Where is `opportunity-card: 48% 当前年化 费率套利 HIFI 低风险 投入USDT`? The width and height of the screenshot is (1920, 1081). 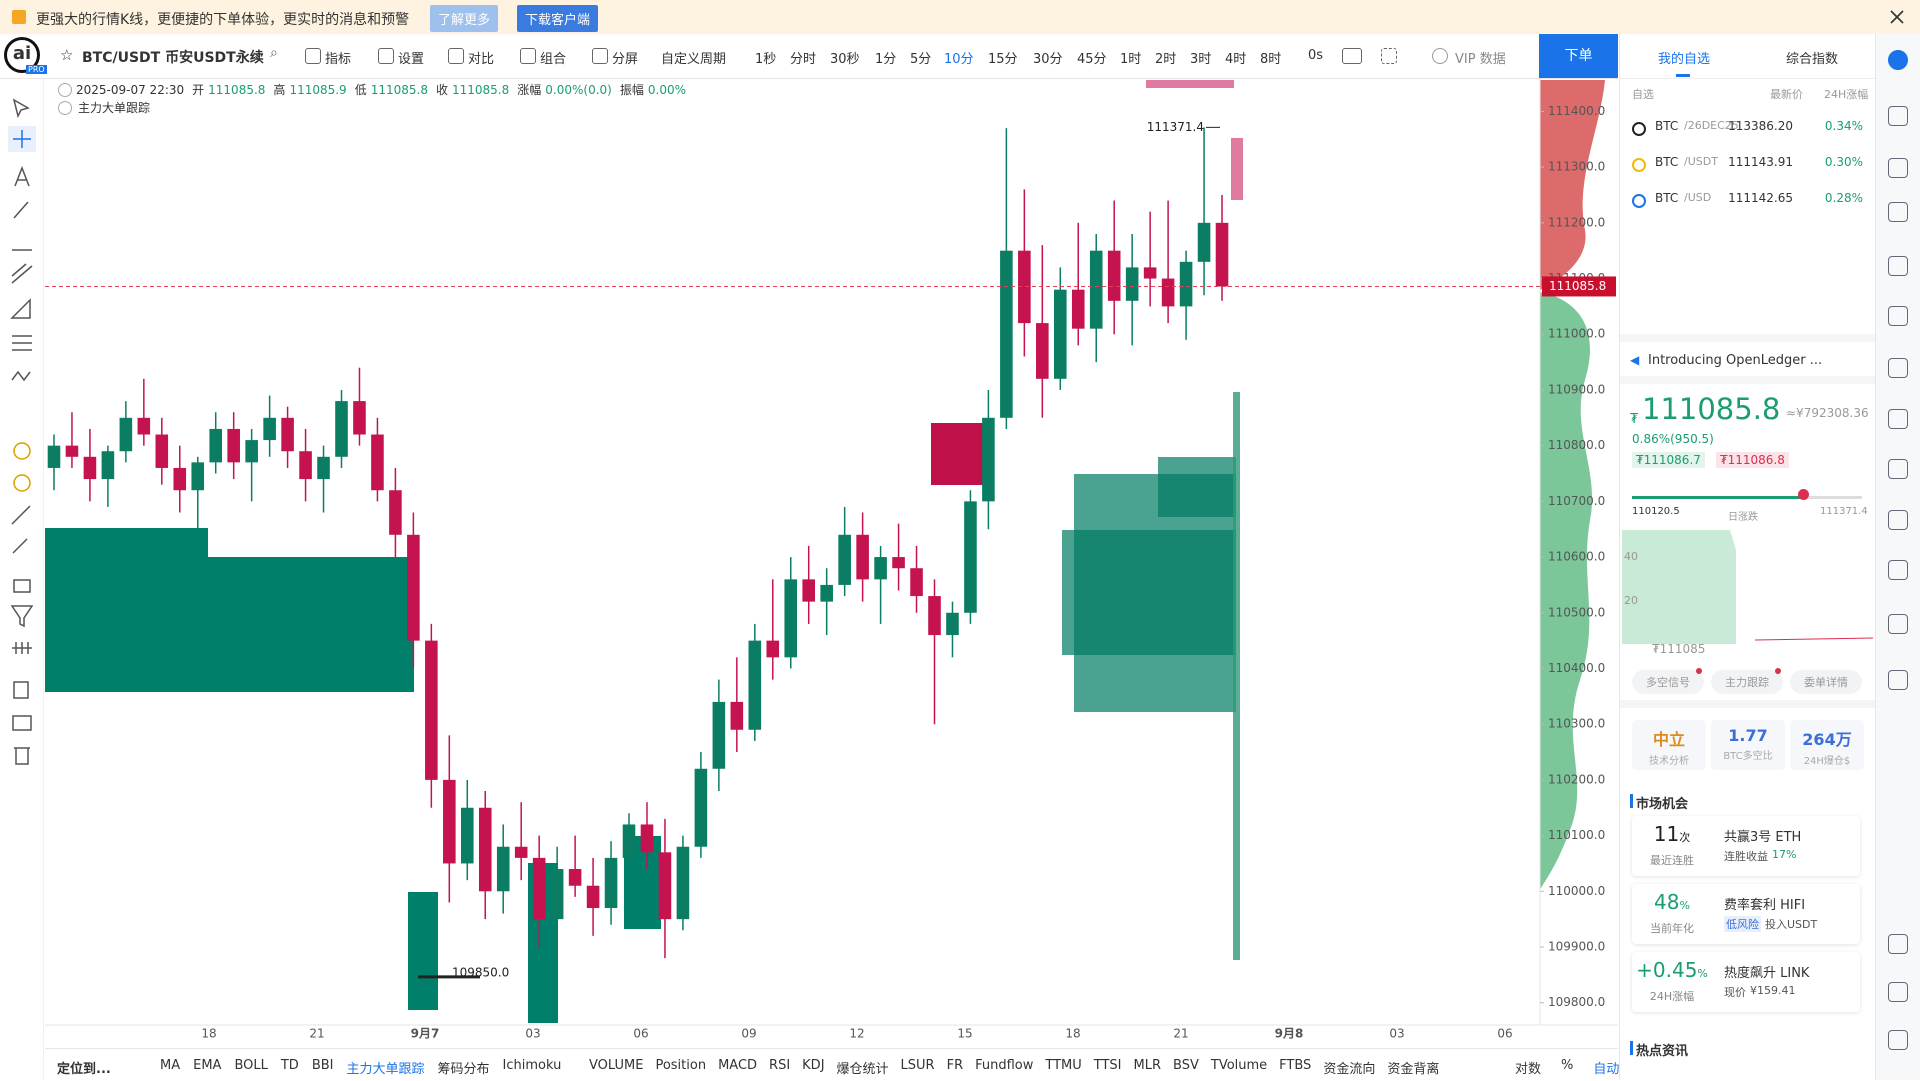
opportunity-card: 48% 当前年化 费率套利 HIFI 低风险 投入USDT is located at coordinates (1746, 914).